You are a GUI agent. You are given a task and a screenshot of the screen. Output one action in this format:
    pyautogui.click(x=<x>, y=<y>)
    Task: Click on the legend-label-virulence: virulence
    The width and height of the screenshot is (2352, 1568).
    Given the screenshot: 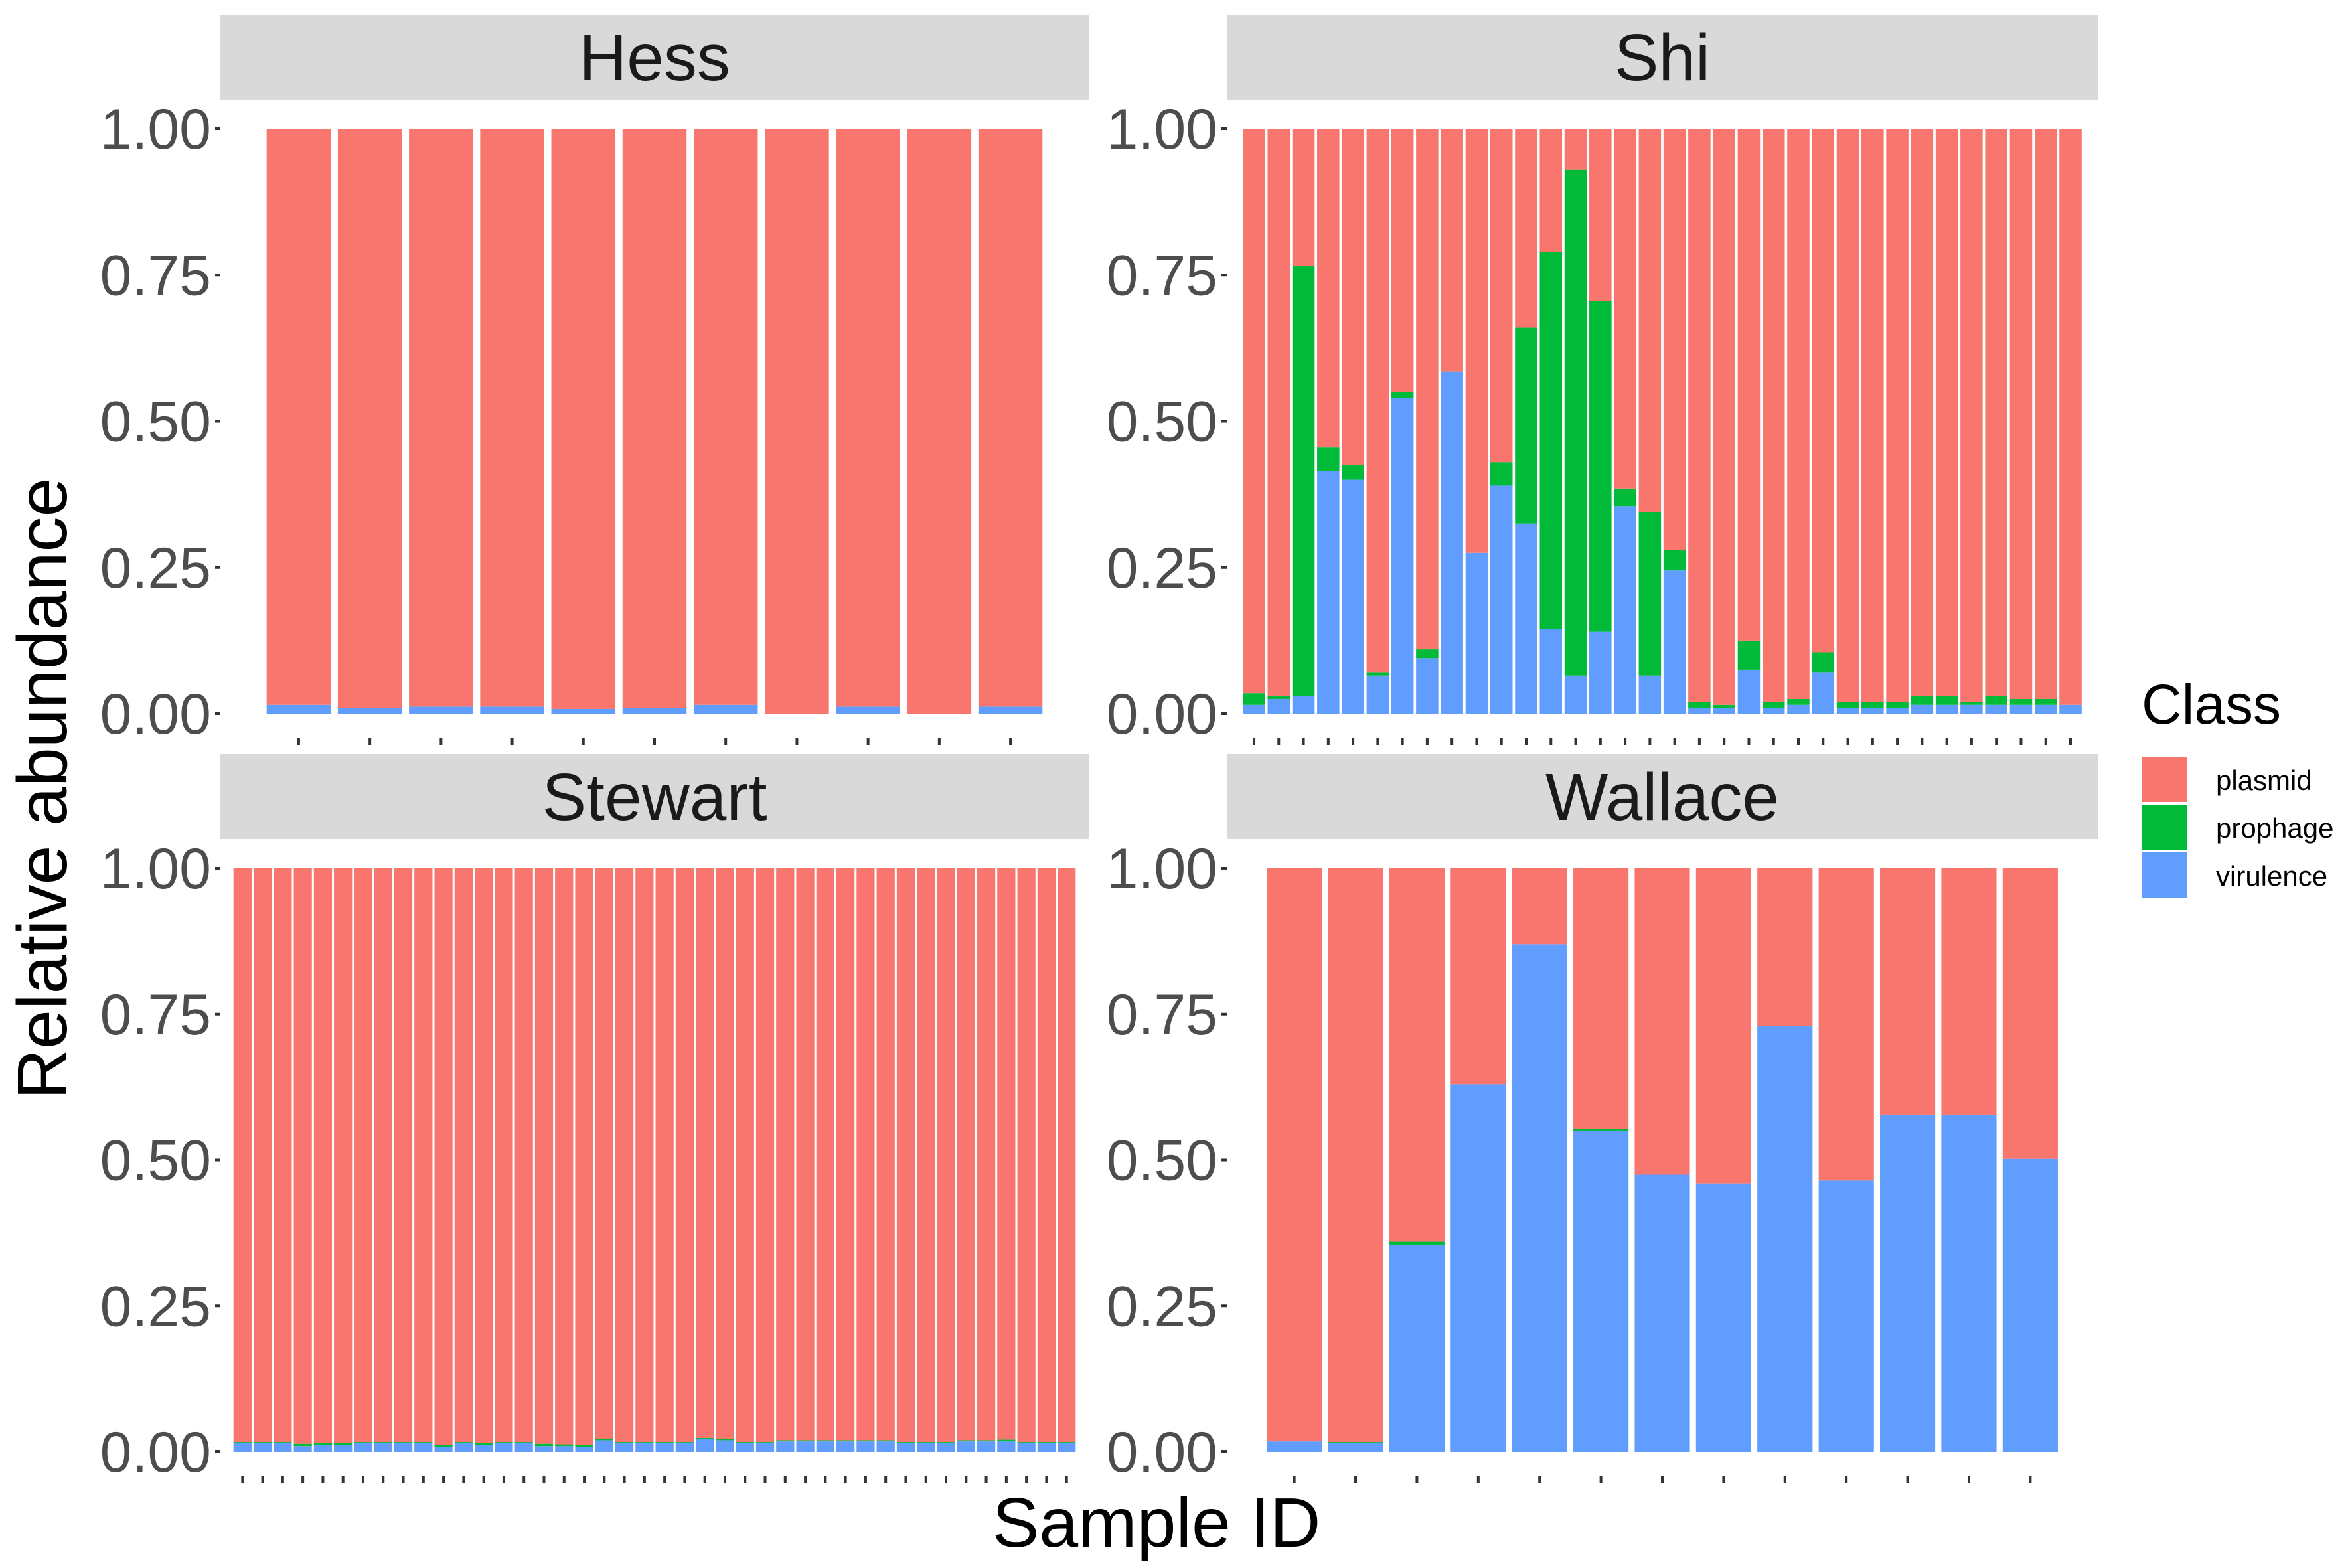 What is the action you would take?
    pyautogui.click(x=2271, y=876)
    